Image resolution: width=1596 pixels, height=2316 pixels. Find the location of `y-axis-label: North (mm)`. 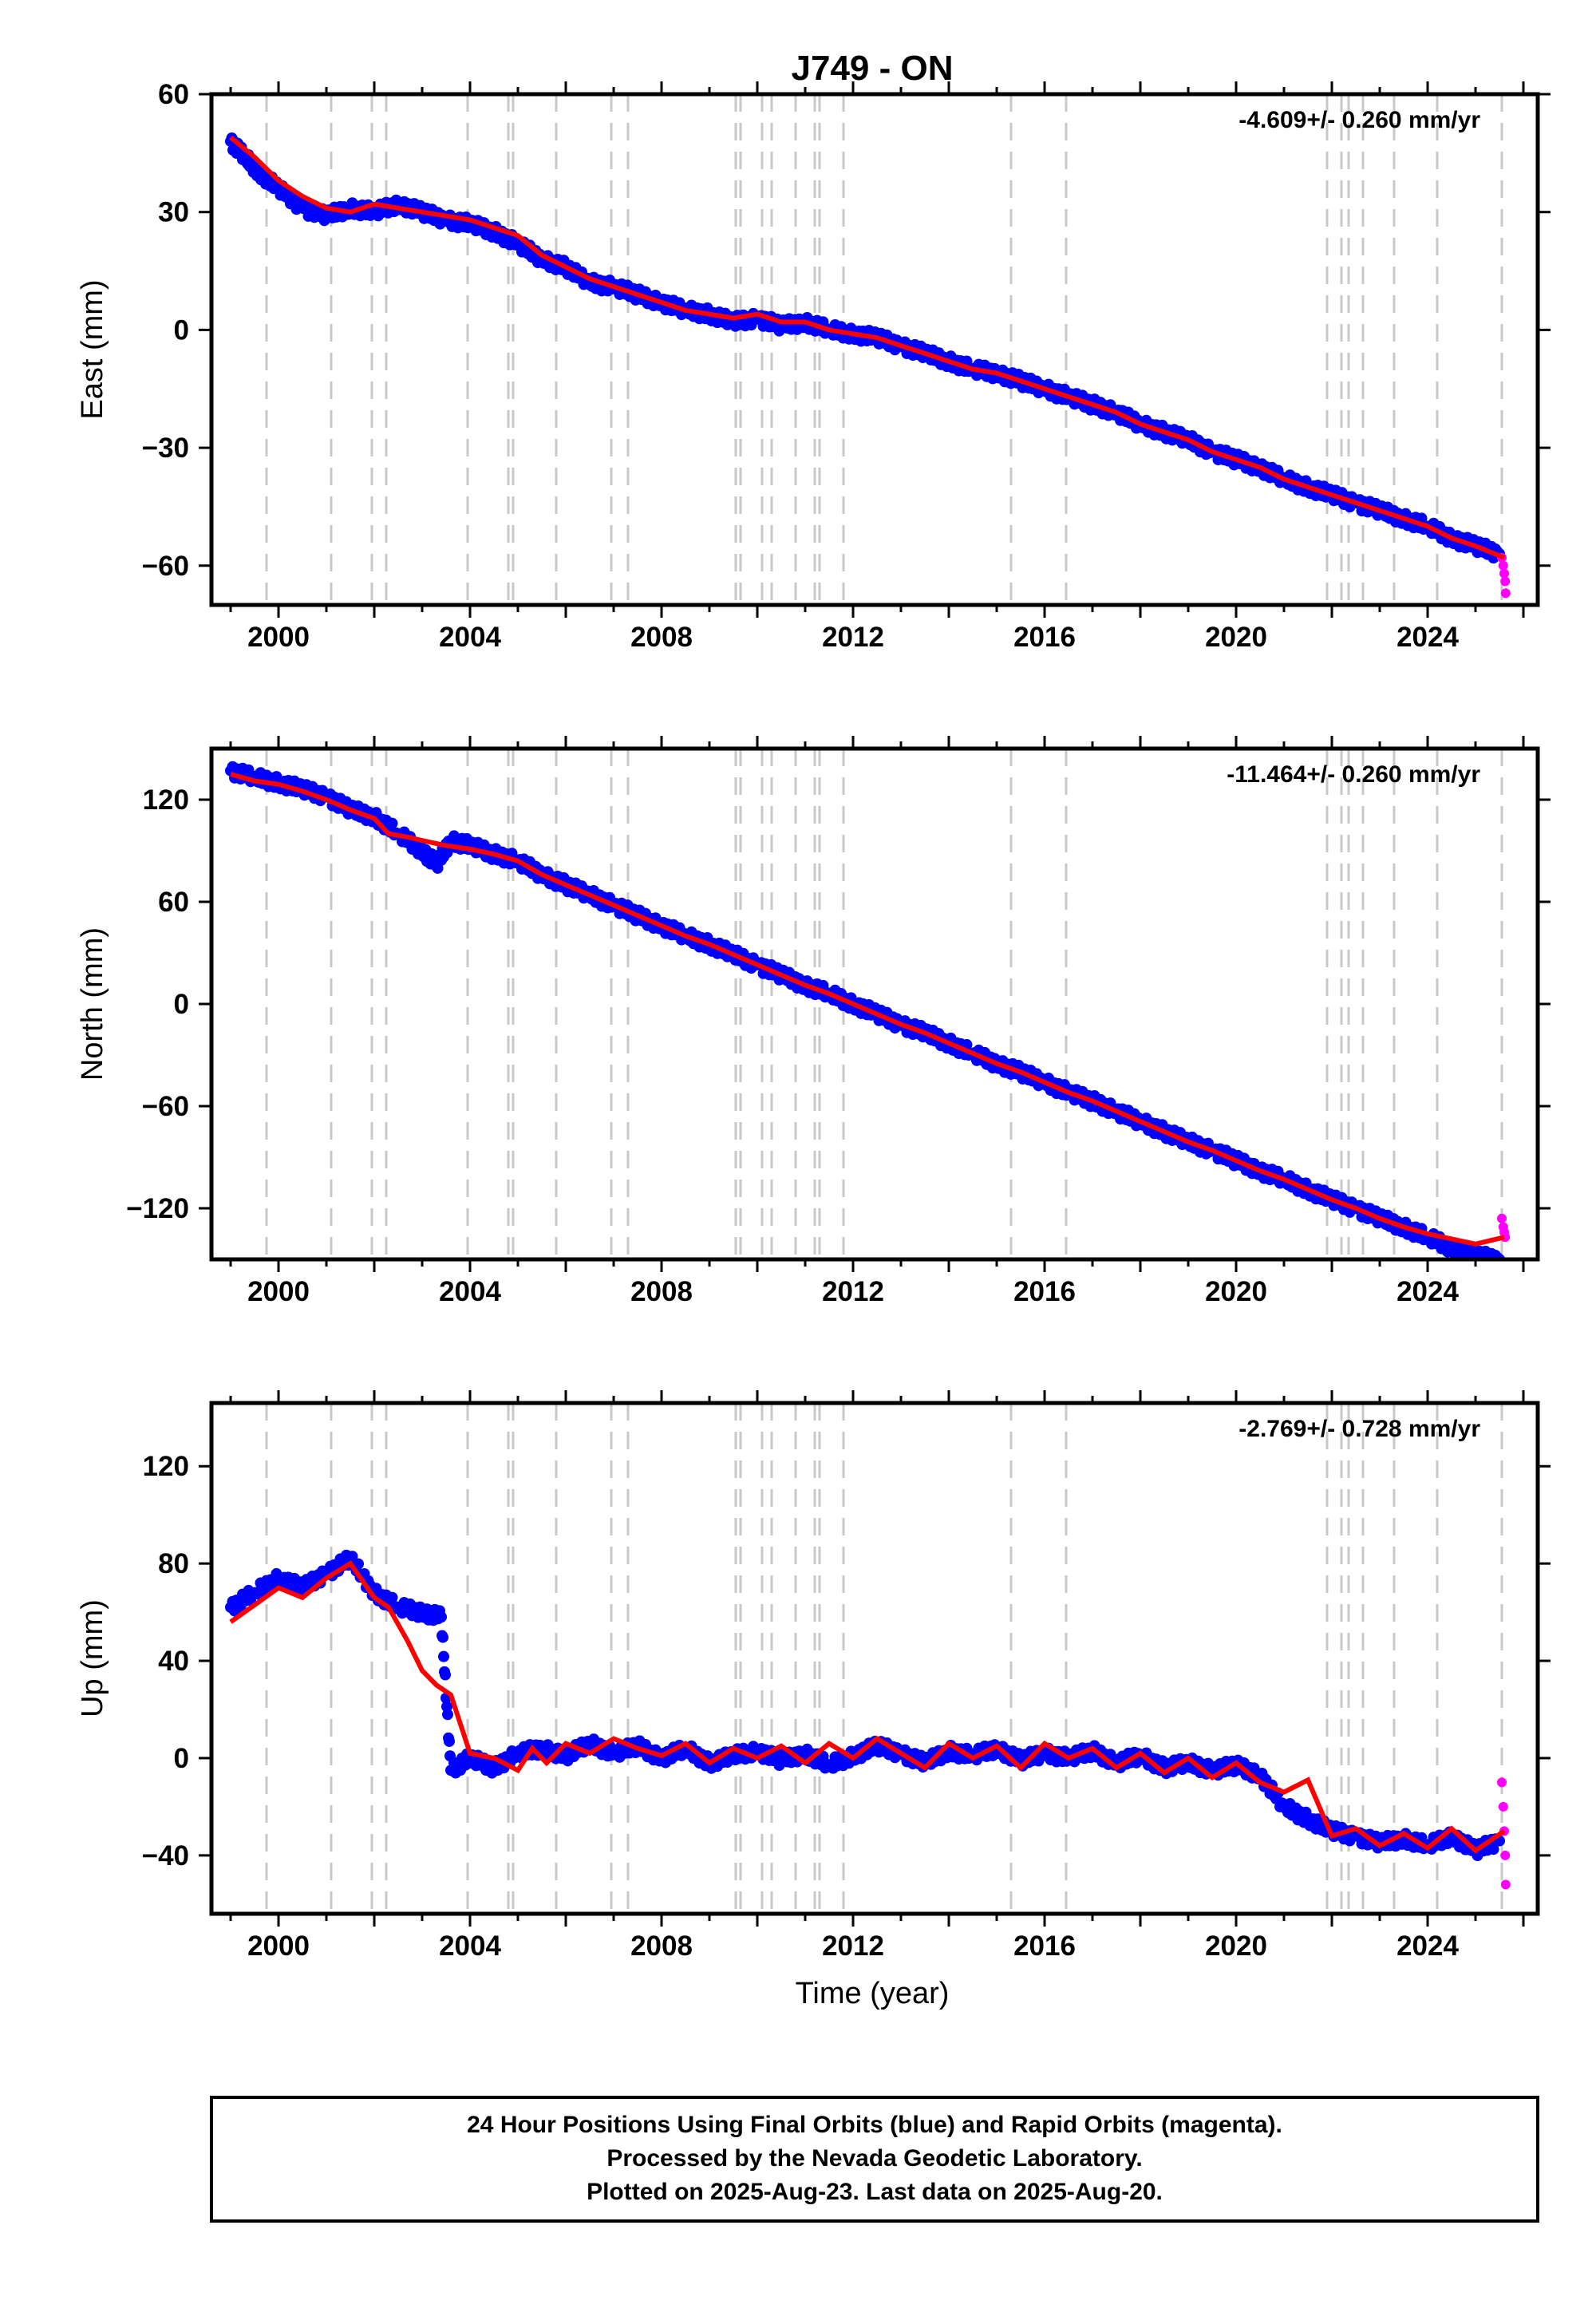

y-axis-label: North (mm) is located at coordinates (92, 1004).